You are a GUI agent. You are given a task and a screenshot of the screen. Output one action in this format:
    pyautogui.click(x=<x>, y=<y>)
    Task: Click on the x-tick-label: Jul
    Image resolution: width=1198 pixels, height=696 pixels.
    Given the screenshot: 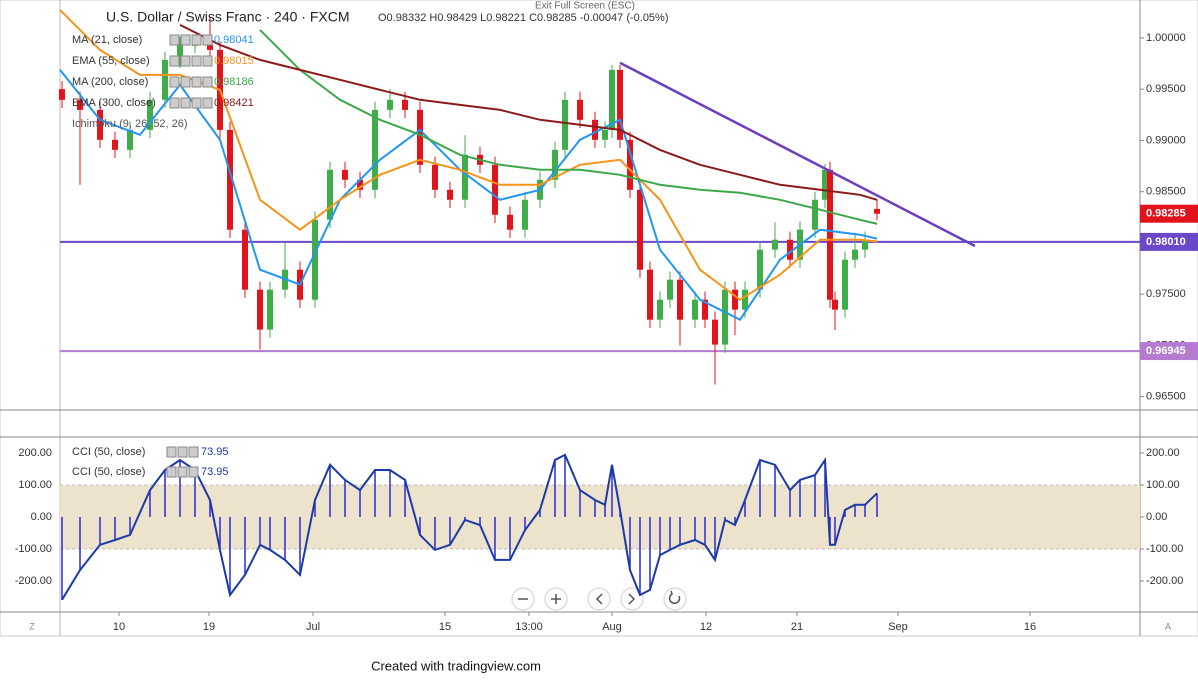 What is the action you would take?
    pyautogui.click(x=313, y=627)
    